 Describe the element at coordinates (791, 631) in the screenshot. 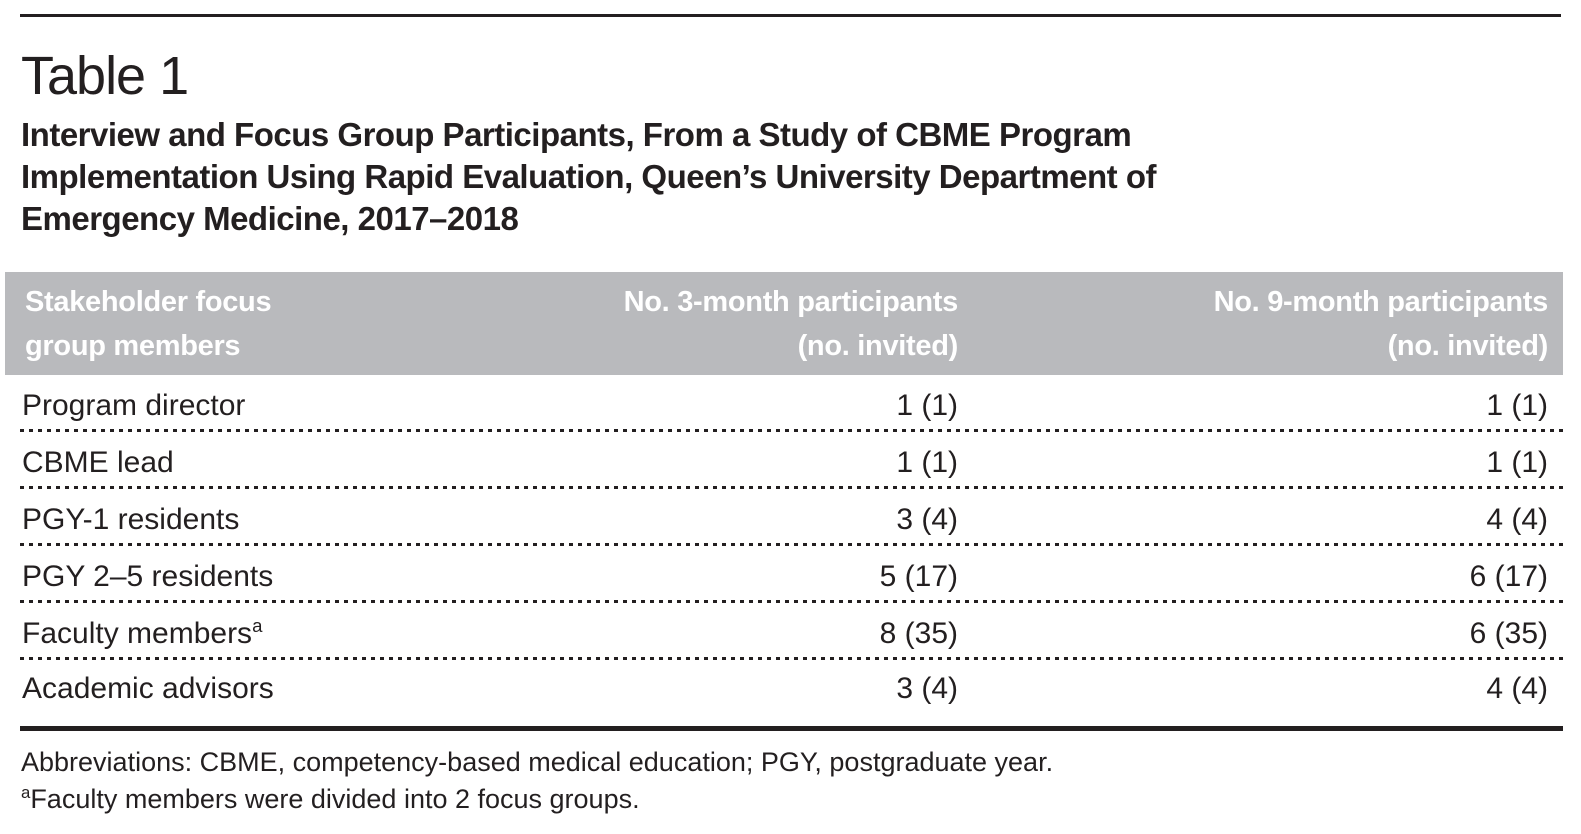

I see `table-row: Faculty membersa 8 (35) 6 (35)` at that location.